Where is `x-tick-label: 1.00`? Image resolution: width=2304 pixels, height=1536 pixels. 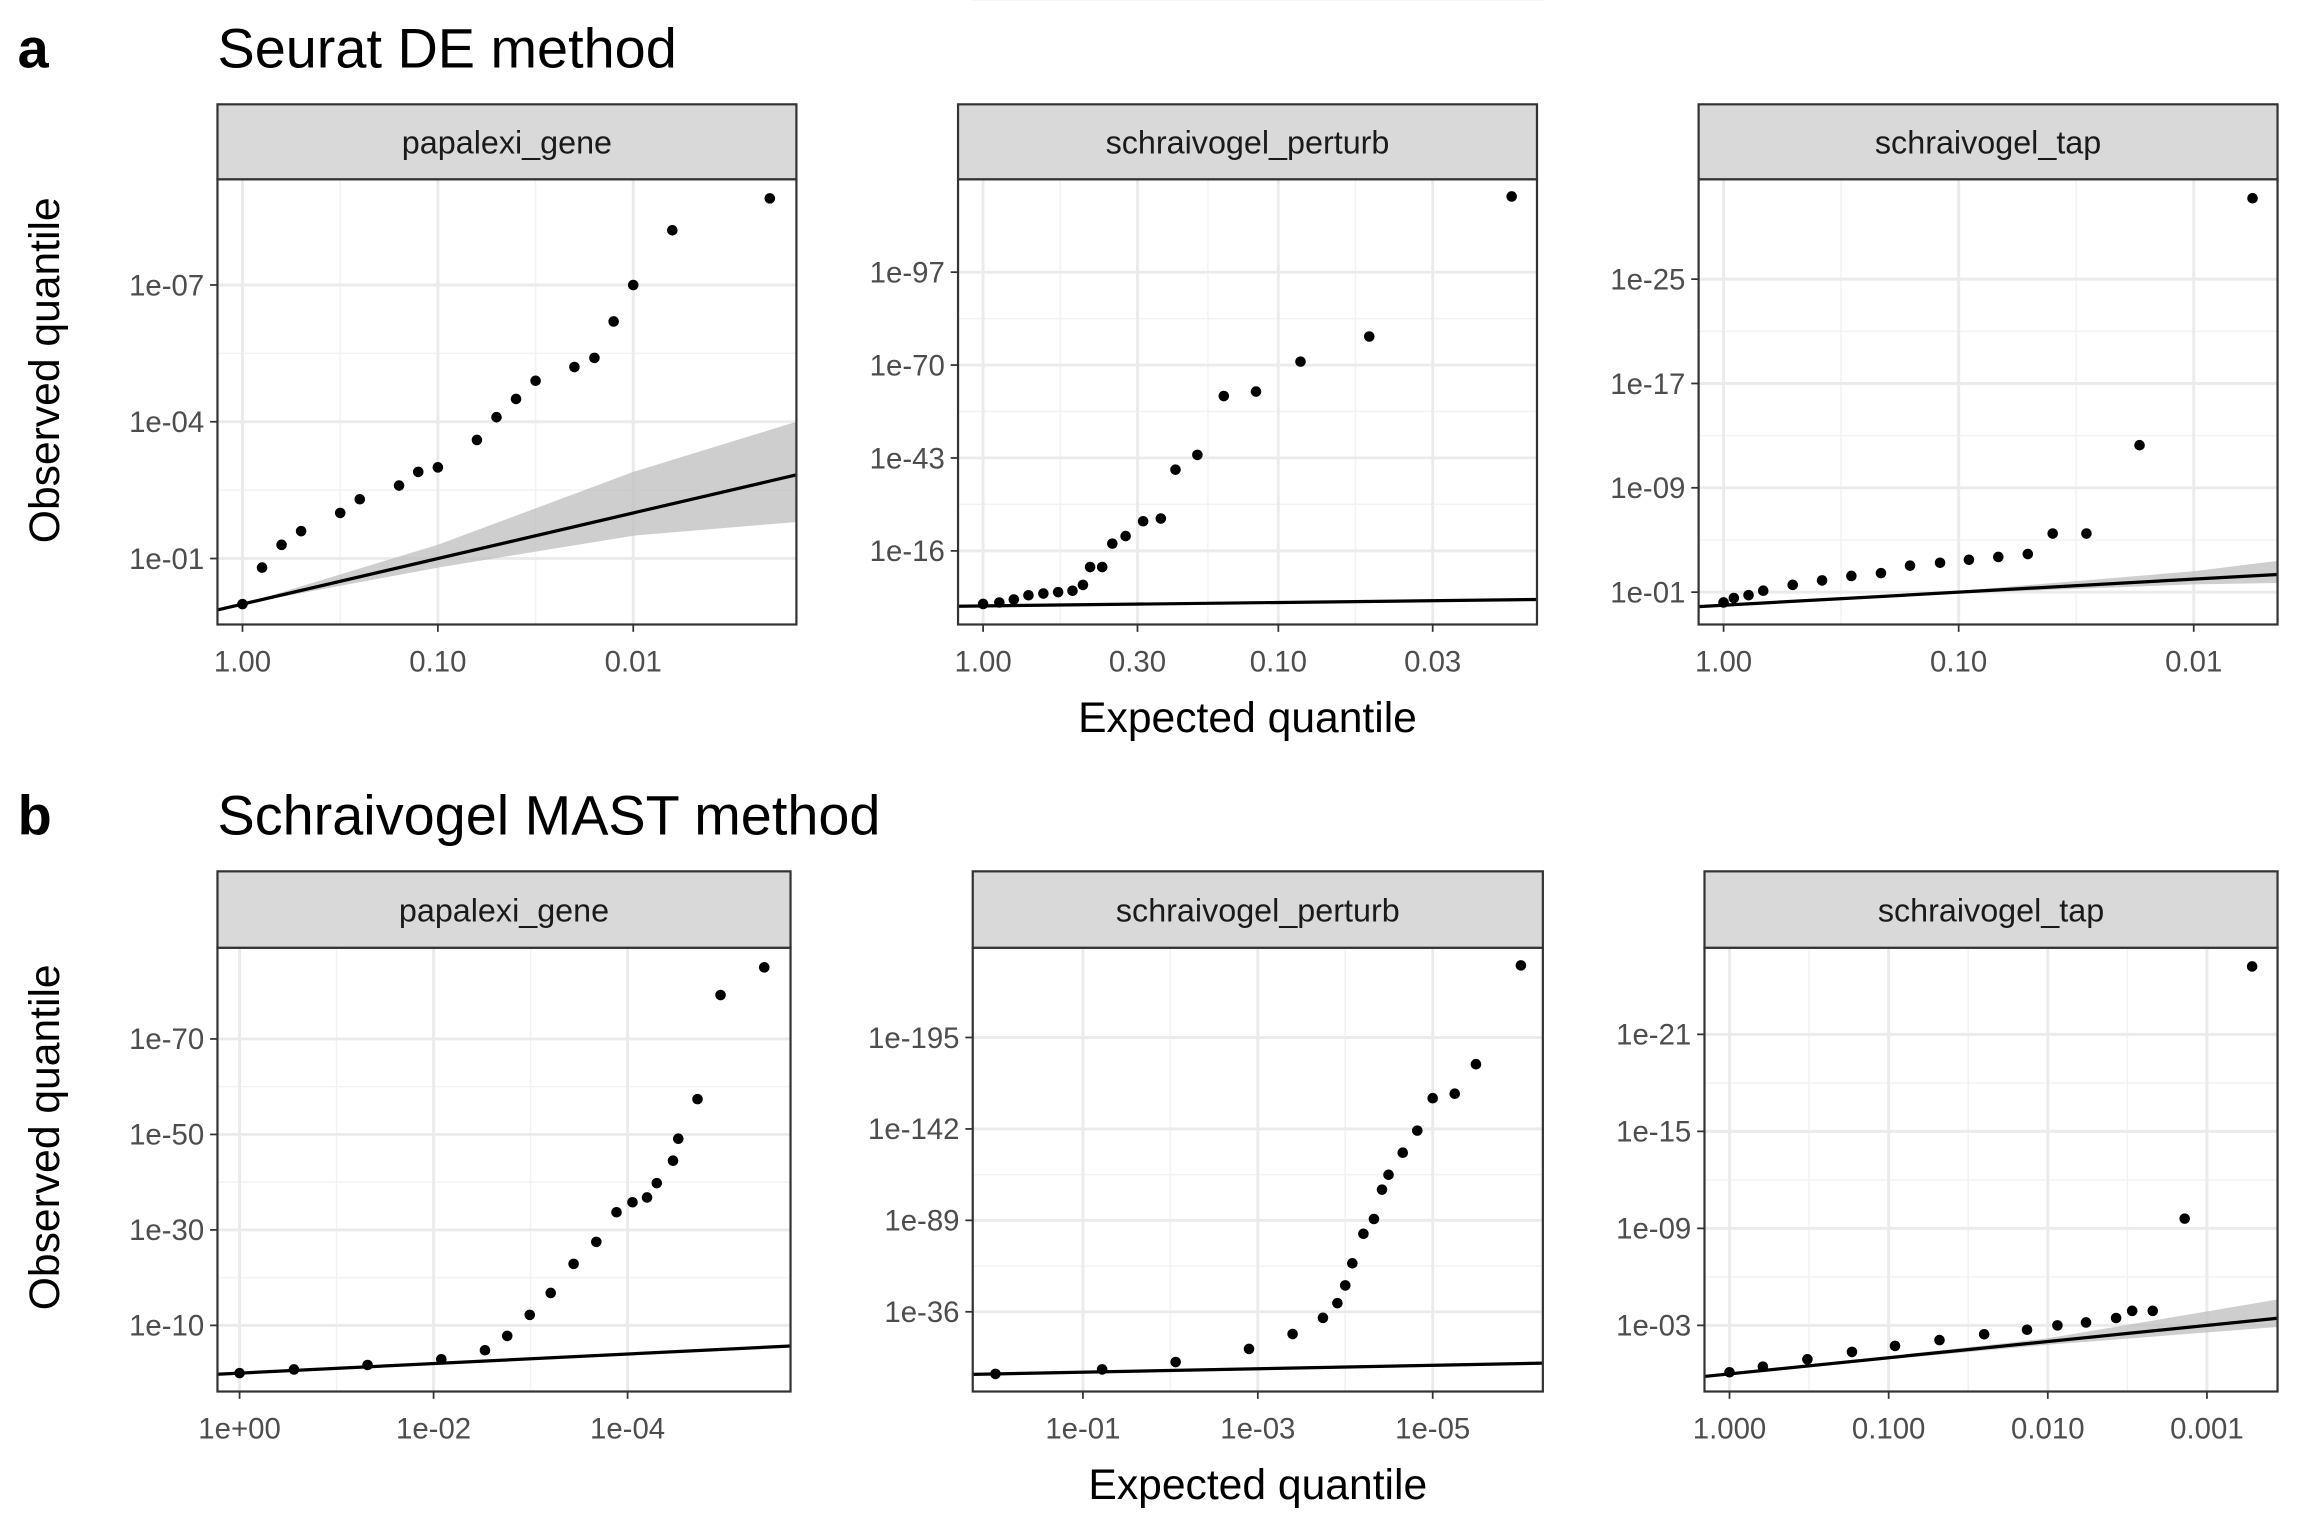
x-tick-label: 1.00 is located at coordinates (1723, 662).